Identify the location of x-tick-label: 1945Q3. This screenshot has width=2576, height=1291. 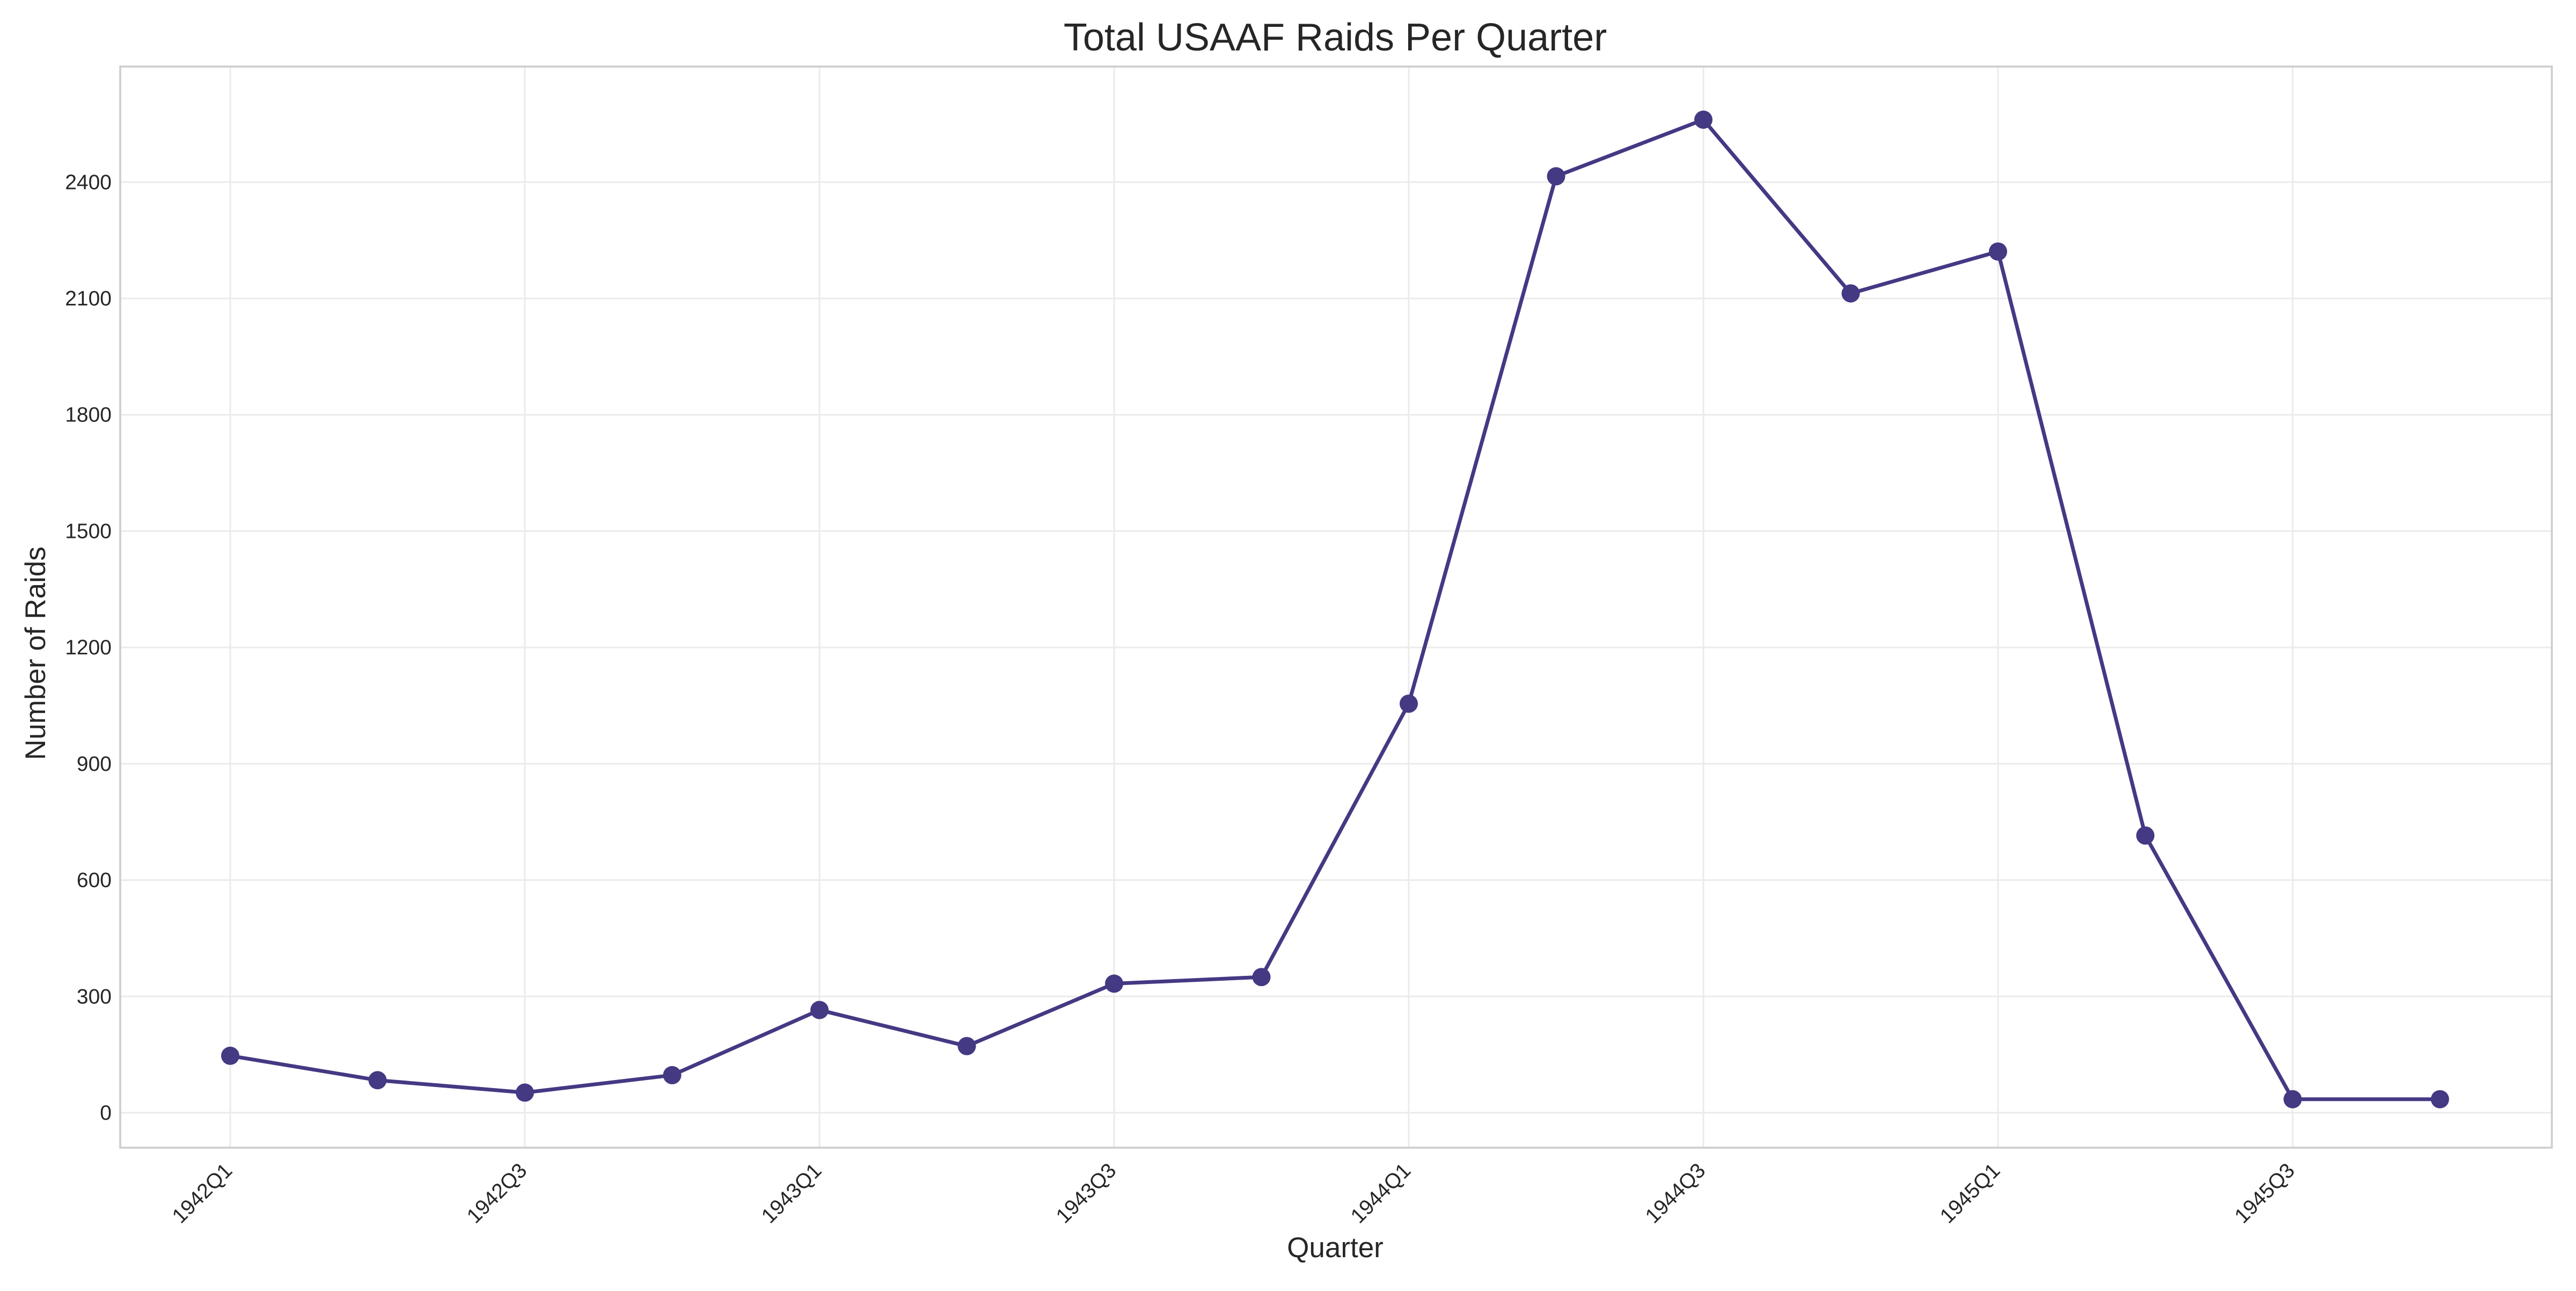
(2265, 1193).